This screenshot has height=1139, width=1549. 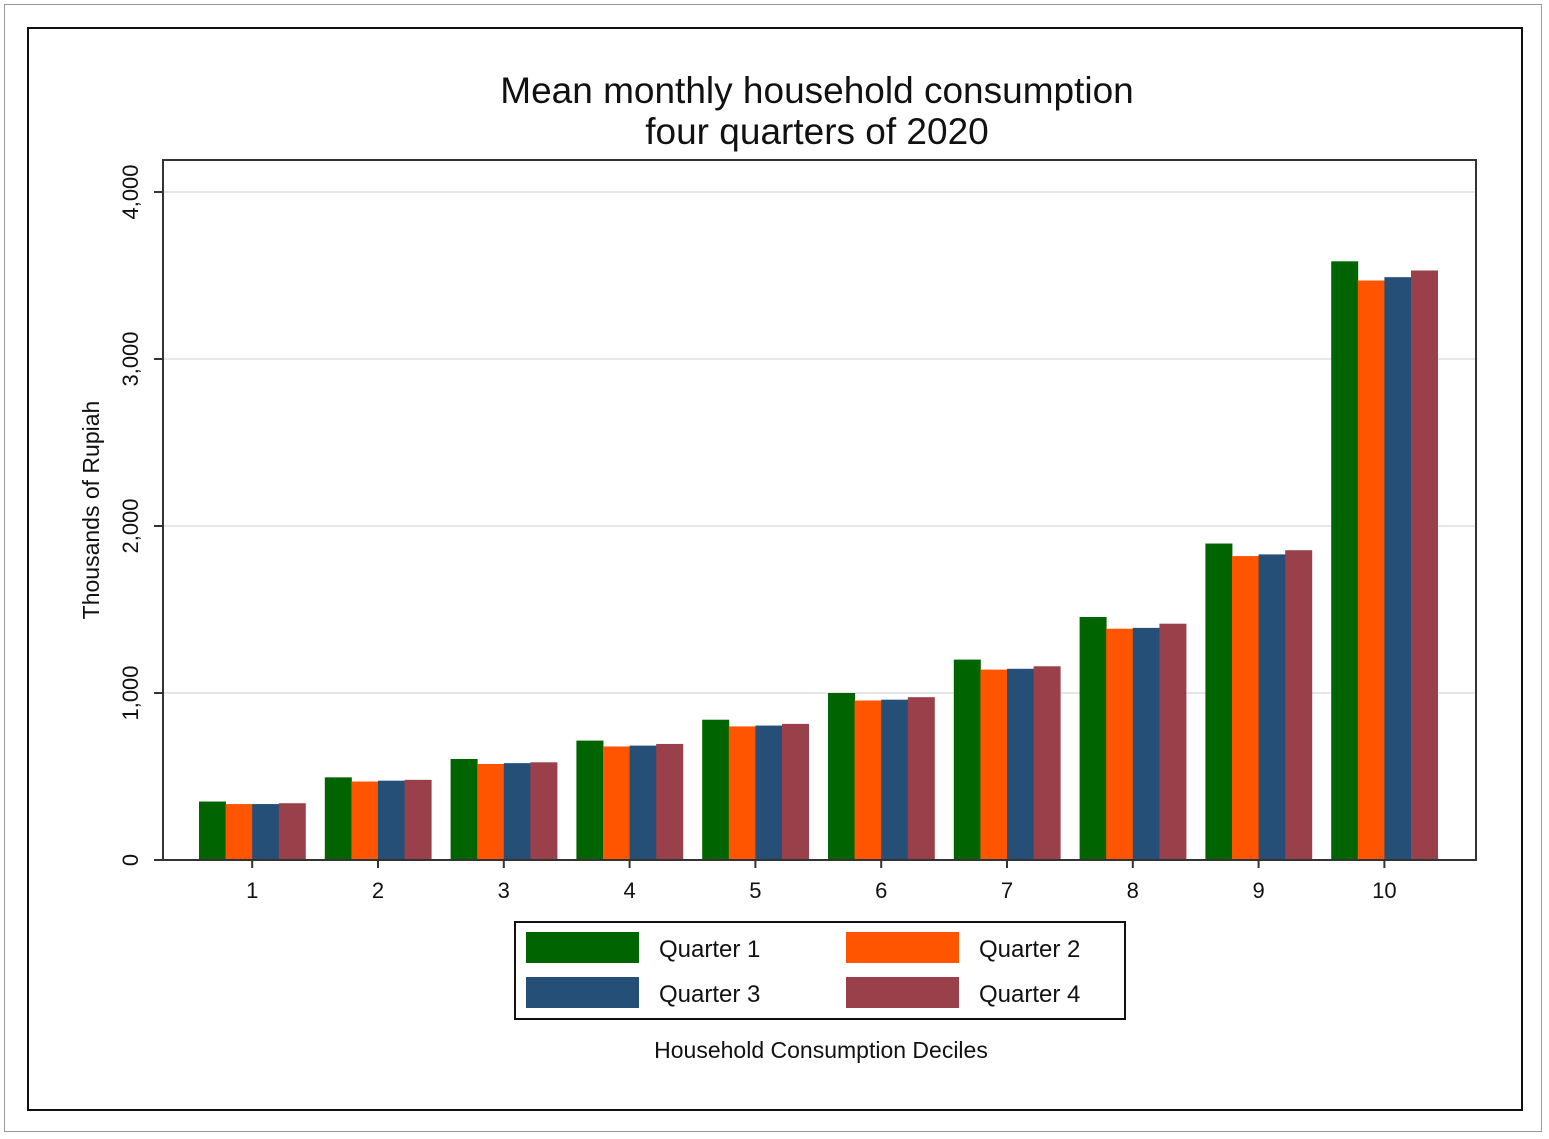 What do you see at coordinates (130, 860) in the screenshot?
I see `y-tick-label: 0` at bounding box center [130, 860].